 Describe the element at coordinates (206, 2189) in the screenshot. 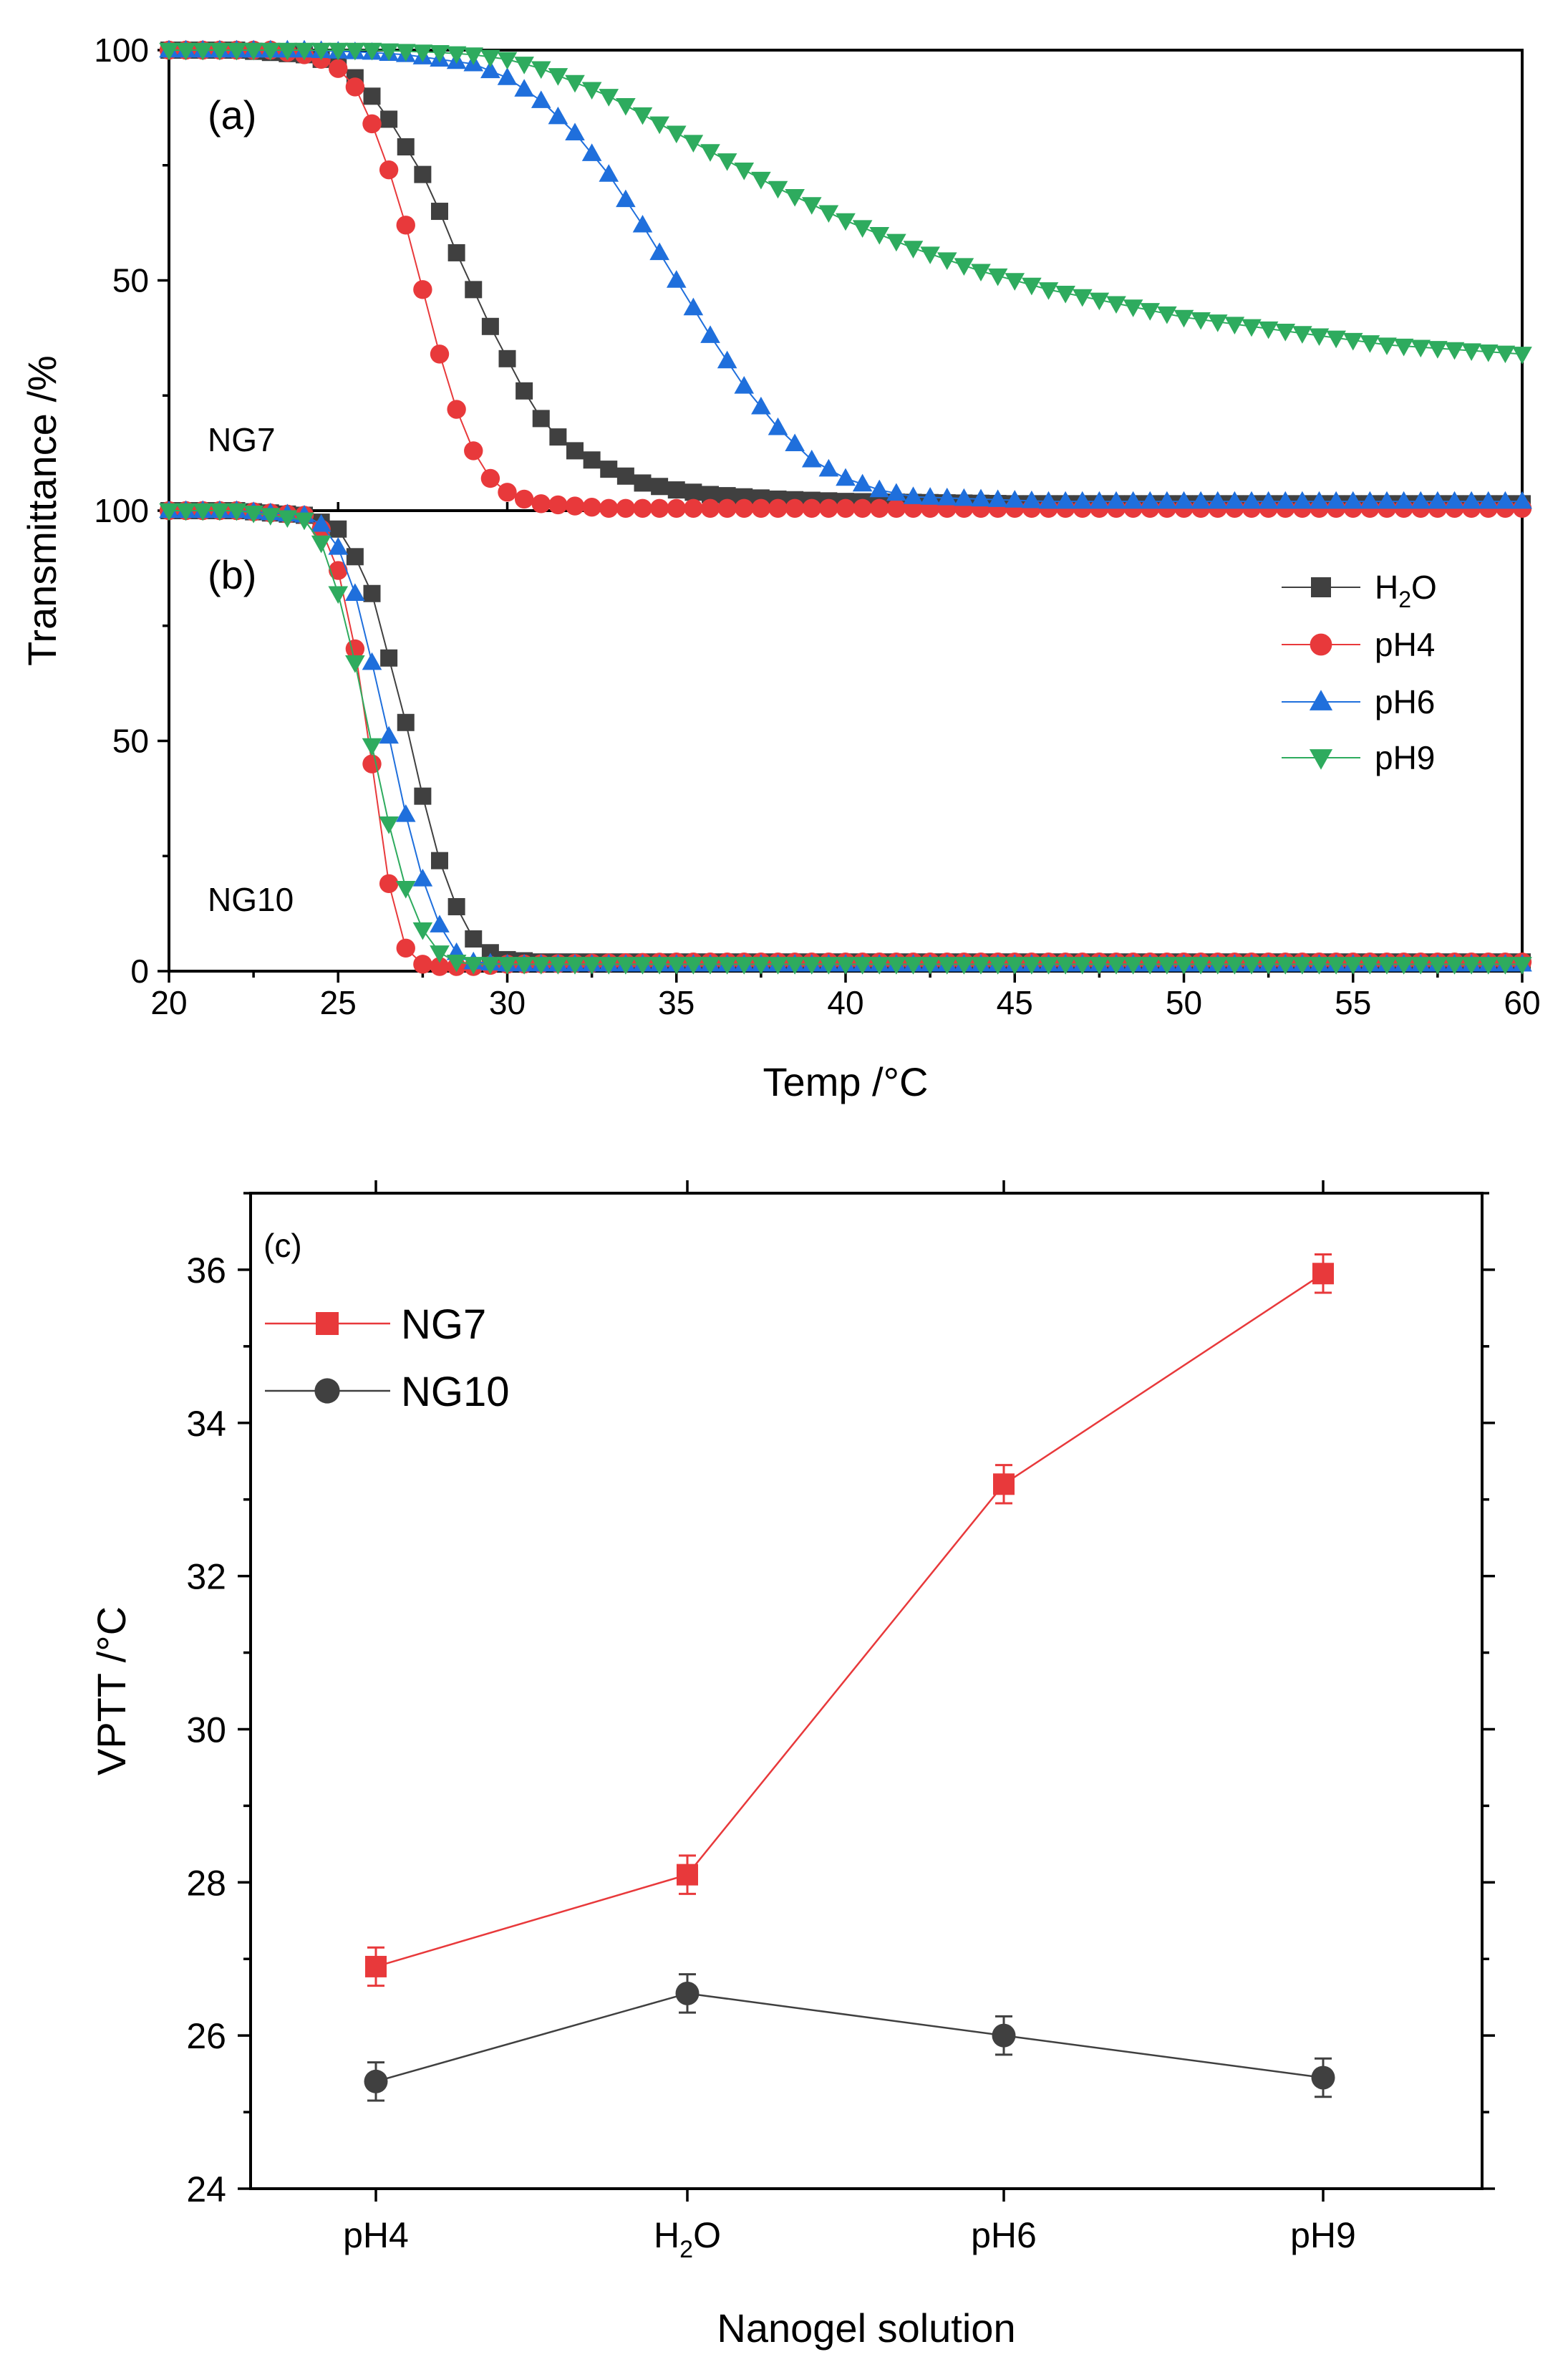

I see `y-tick-label: 24` at that location.